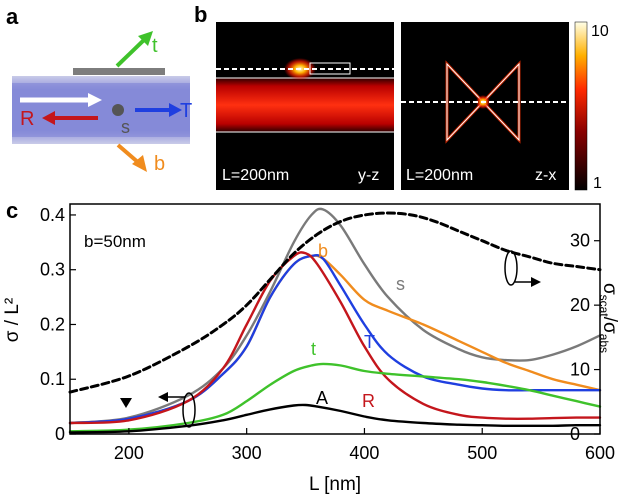  What do you see at coordinates (335, 484) in the screenshot?
I see `x-axis-label: L [nm]` at bounding box center [335, 484].